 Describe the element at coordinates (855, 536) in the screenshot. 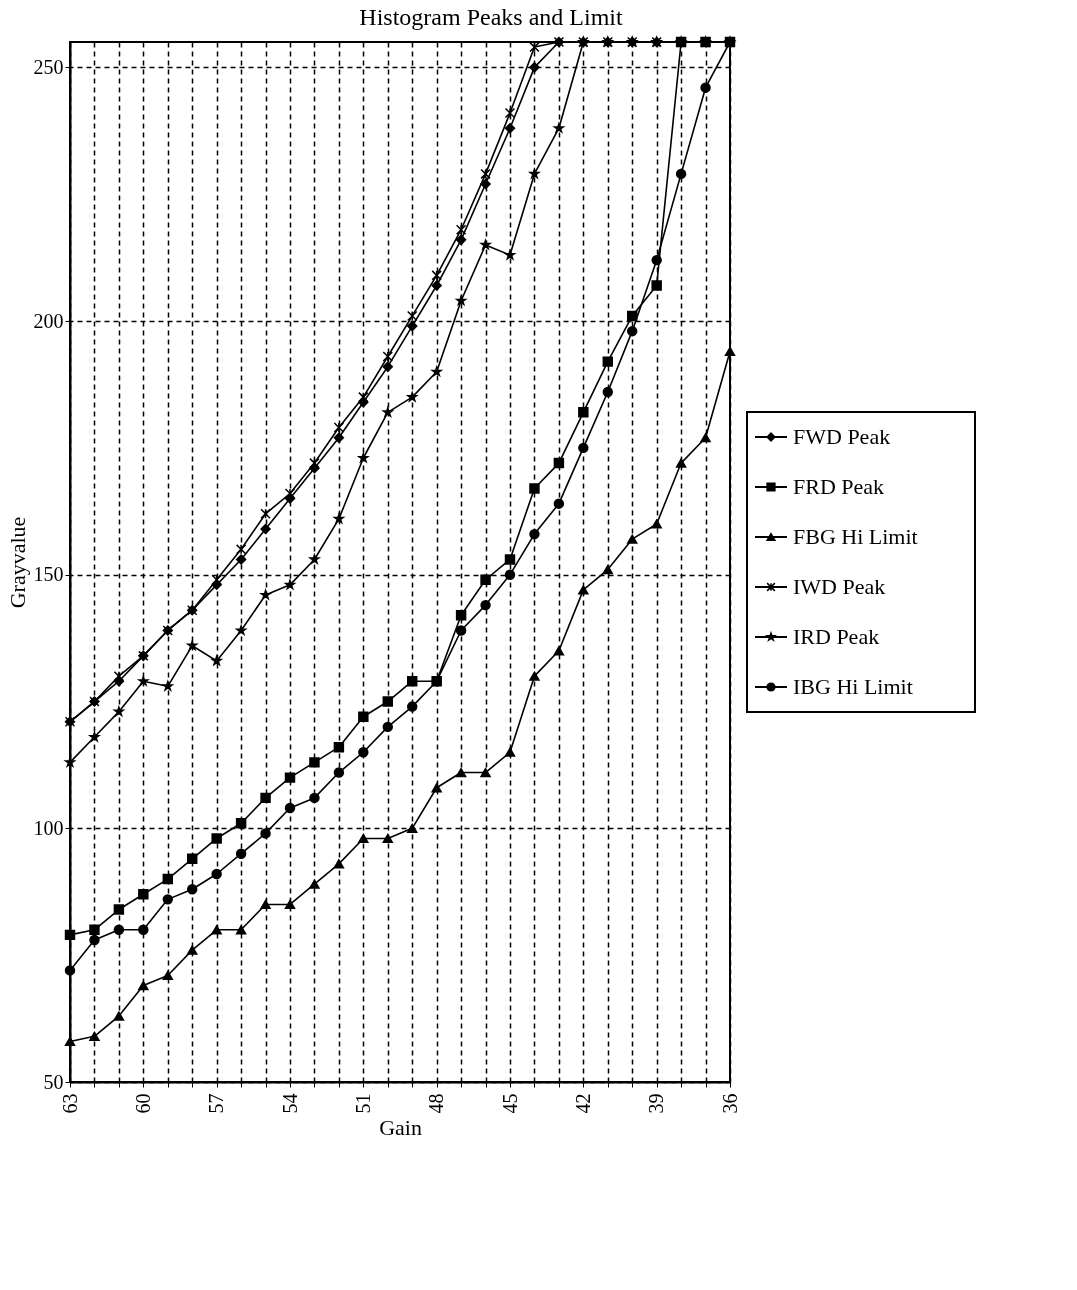

I see `legend-label: FBG Hi Limit` at that location.